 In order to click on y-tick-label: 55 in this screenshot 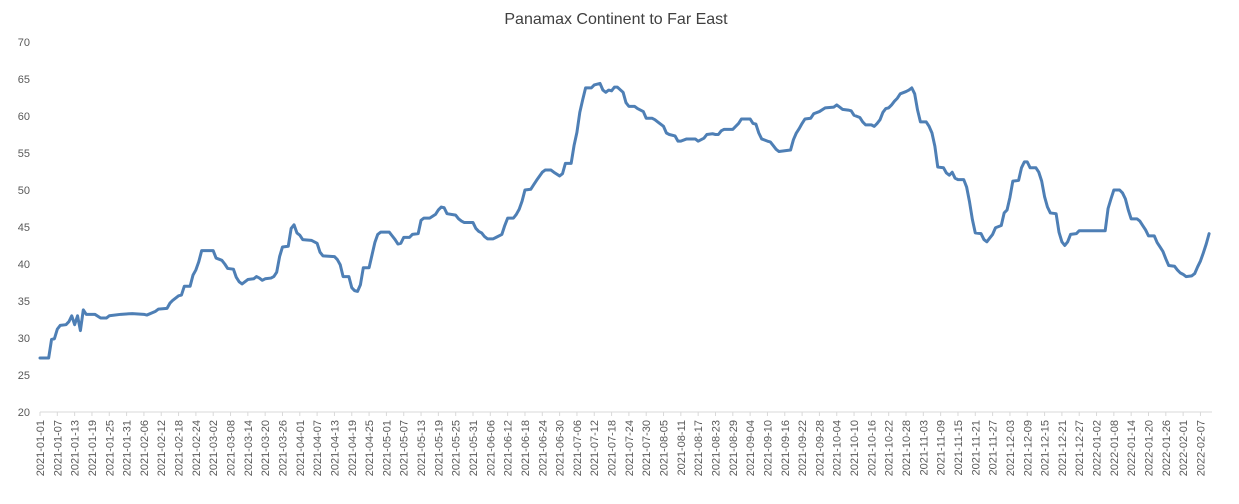, I will do `click(24, 154)`.